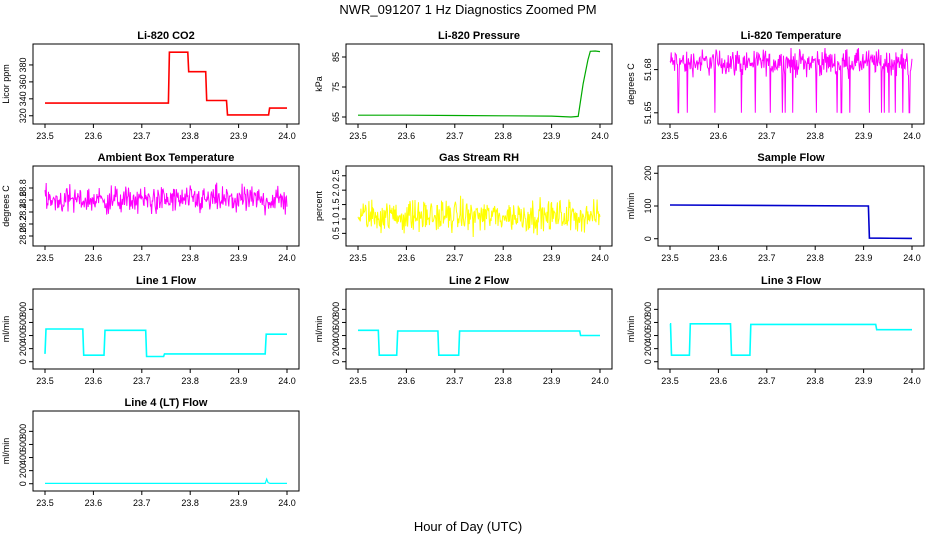 The width and height of the screenshot is (936, 540). What do you see at coordinates (479, 158) in the screenshot?
I see `panel-title: Gas Stream RH` at bounding box center [479, 158].